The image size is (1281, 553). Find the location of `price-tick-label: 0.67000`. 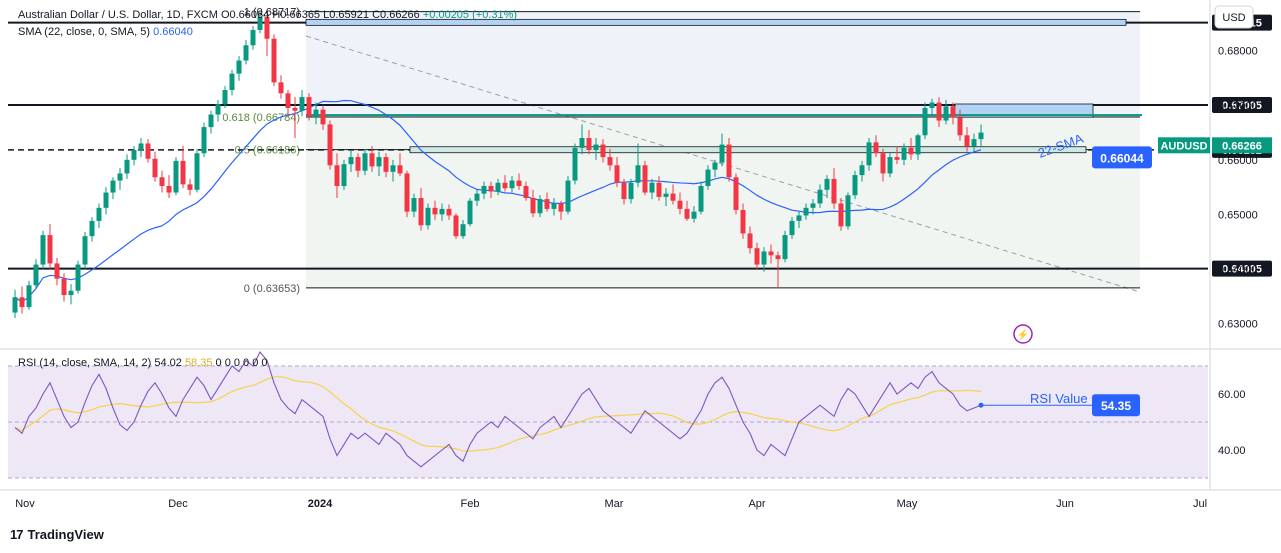

price-tick-label: 0.67000 is located at coordinates (1238, 106).